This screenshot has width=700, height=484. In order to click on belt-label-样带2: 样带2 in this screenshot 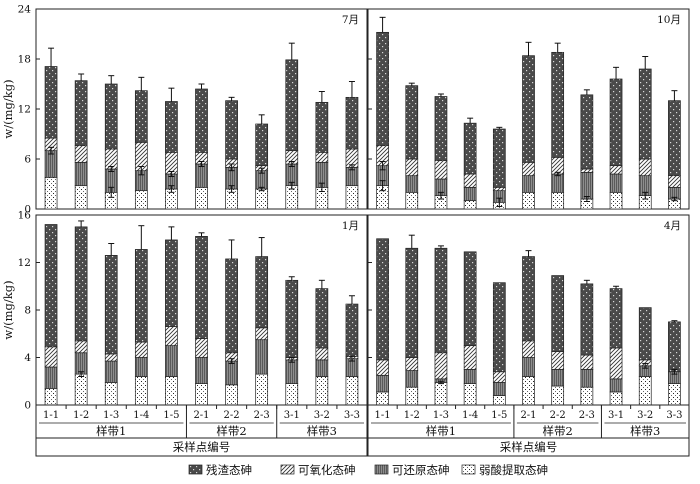, I will do `click(231, 431)`.